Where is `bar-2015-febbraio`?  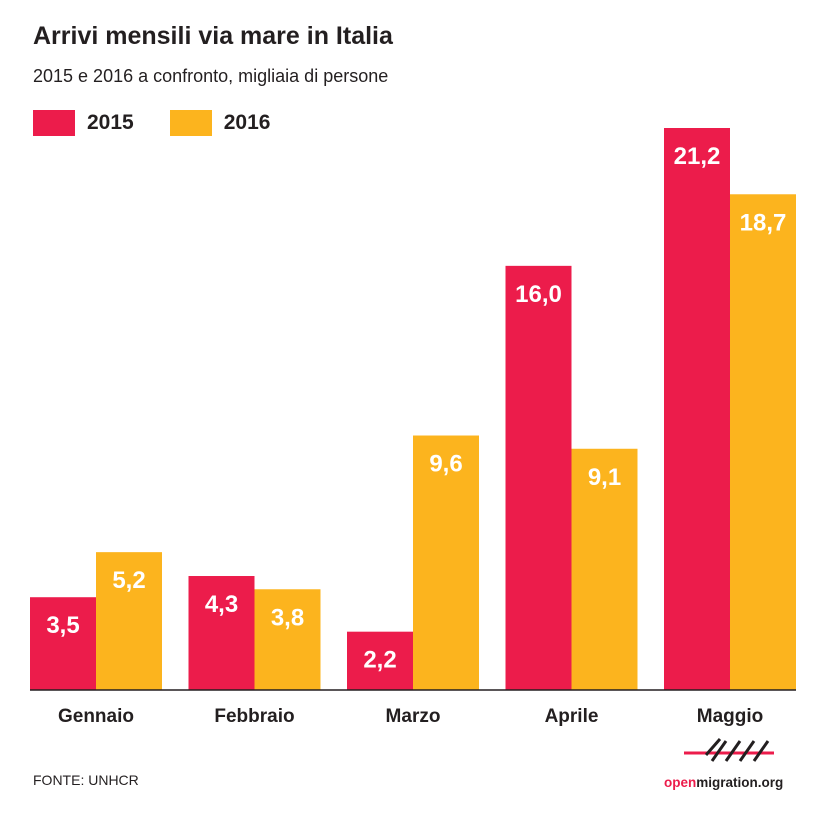
bar-2015-febbraio is located at coordinates (221, 633).